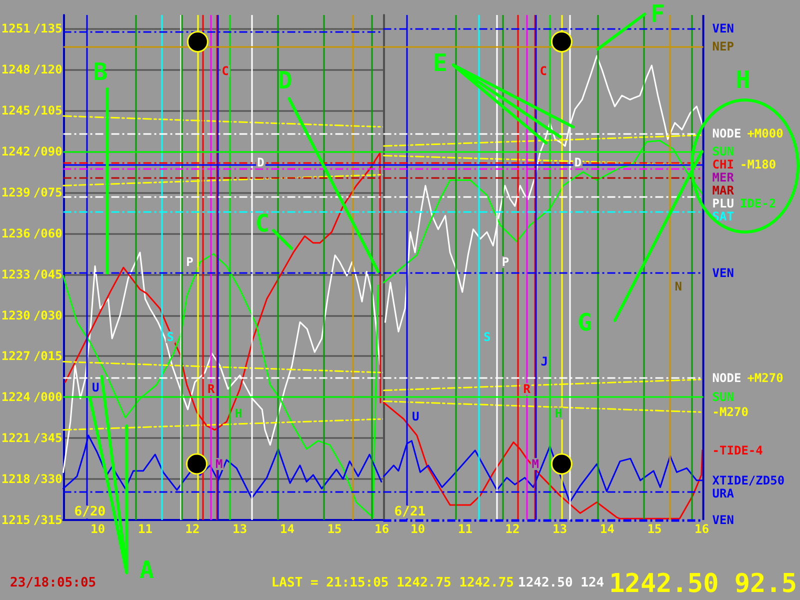 This screenshot has height=600, width=800. Describe the element at coordinates (730, 412) in the screenshot. I see `series-label: -M270` at that location.